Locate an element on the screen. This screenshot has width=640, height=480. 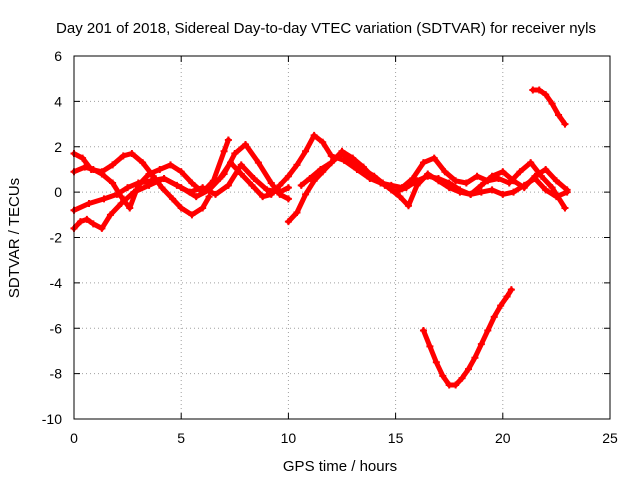
y-tick-label: 6 is located at coordinates (58, 56).